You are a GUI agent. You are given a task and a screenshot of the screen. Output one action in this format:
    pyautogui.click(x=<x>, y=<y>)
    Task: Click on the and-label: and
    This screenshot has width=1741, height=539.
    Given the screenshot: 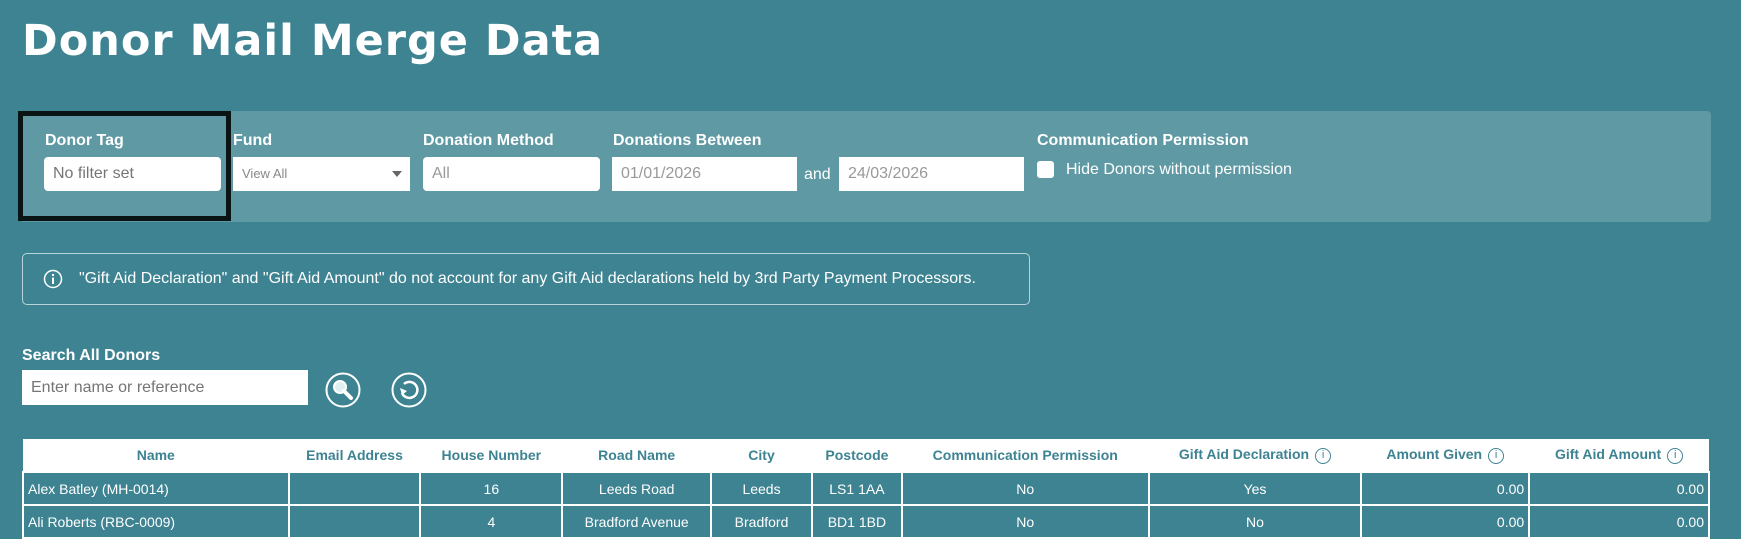 What is the action you would take?
    pyautogui.click(x=817, y=174)
    